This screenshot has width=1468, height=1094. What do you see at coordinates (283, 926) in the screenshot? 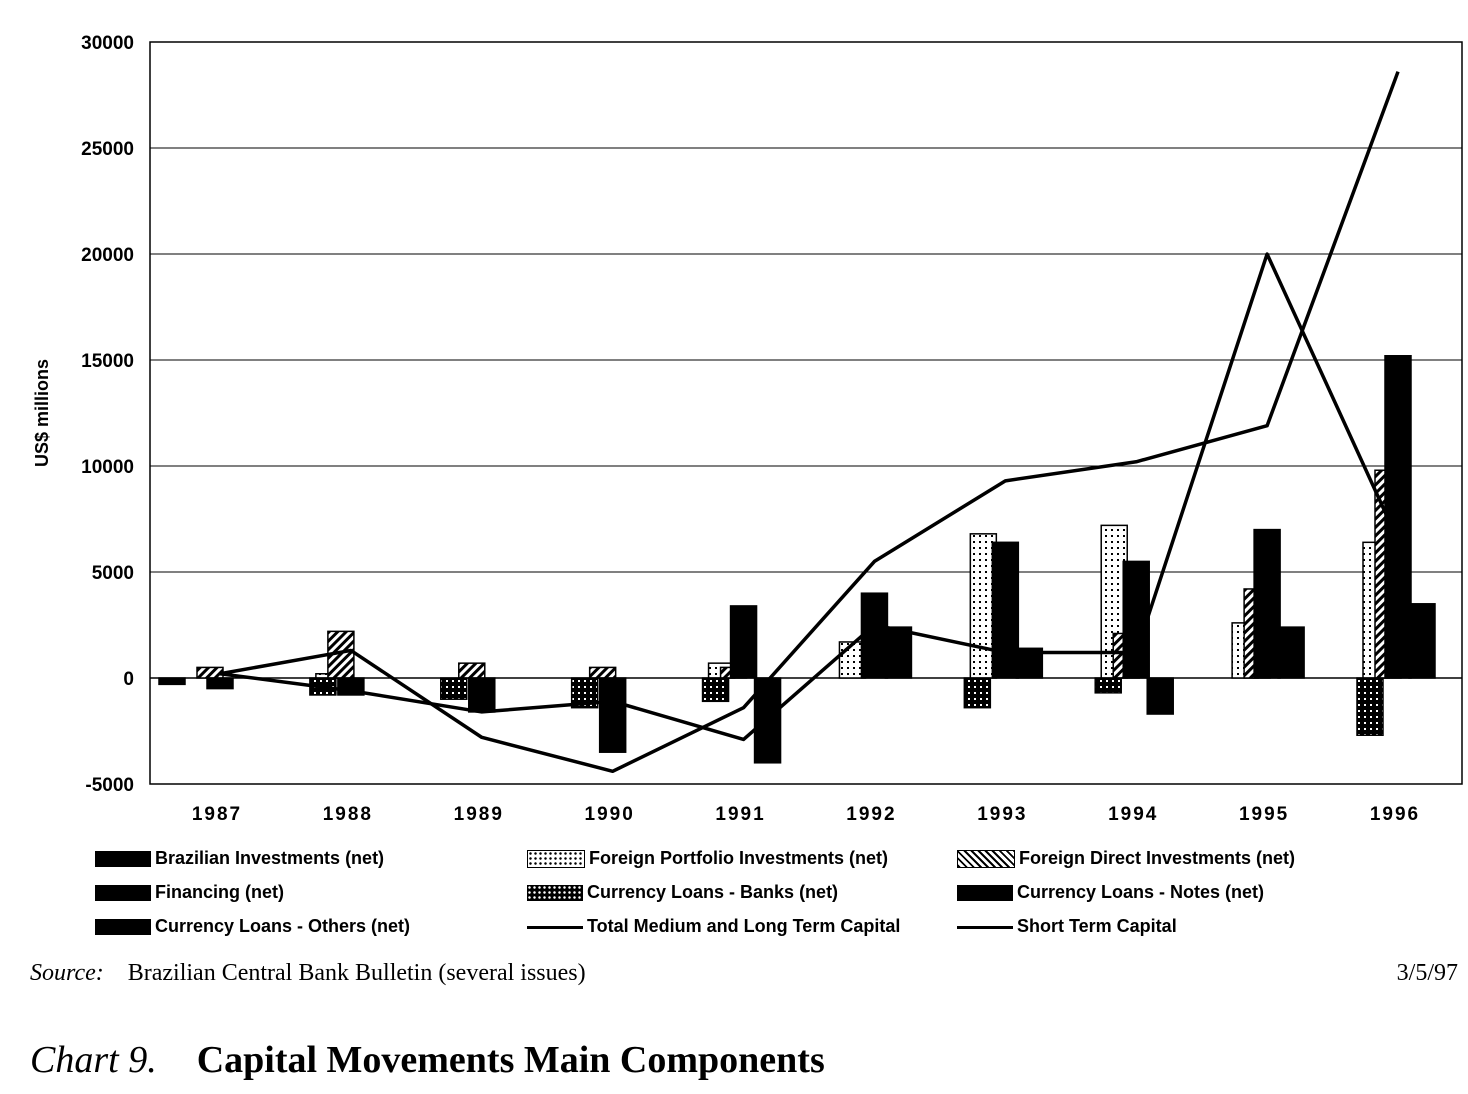
I see `legend-label: Currency Loans - Others (net)` at bounding box center [283, 926].